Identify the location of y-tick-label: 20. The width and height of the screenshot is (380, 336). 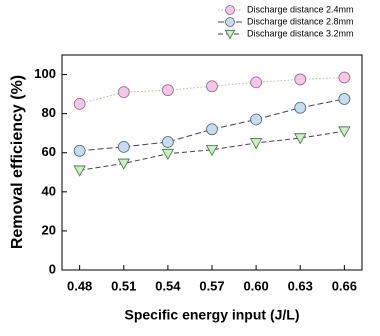
(49, 229).